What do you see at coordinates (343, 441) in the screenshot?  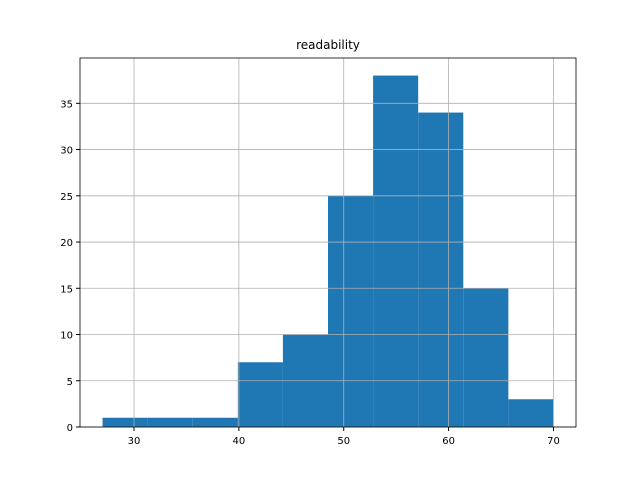 I see `x-tick-label: 50` at bounding box center [343, 441].